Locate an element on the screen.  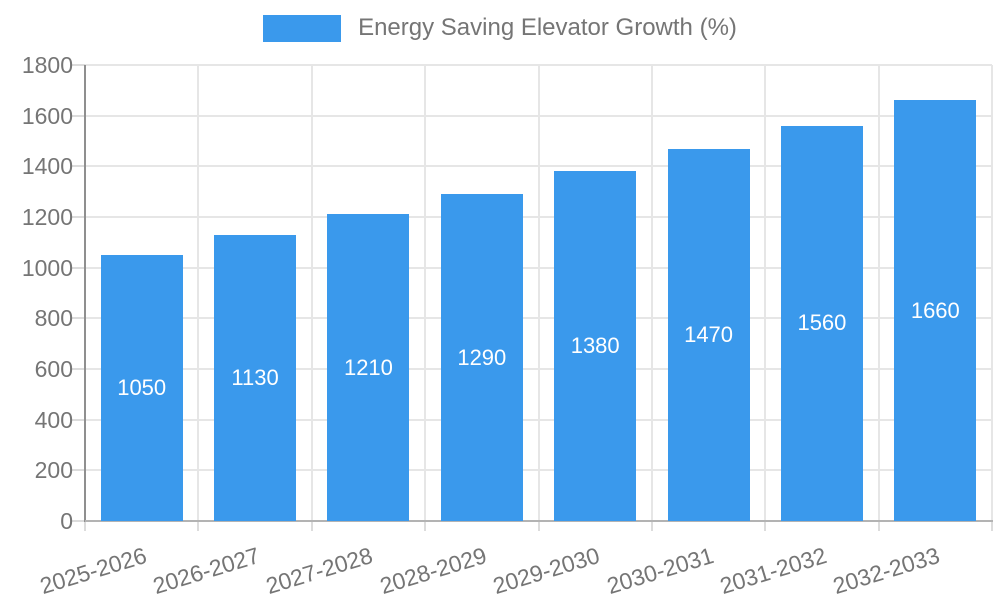
x-tick-label-2027-2028: 2027-2028 is located at coordinates (320, 571).